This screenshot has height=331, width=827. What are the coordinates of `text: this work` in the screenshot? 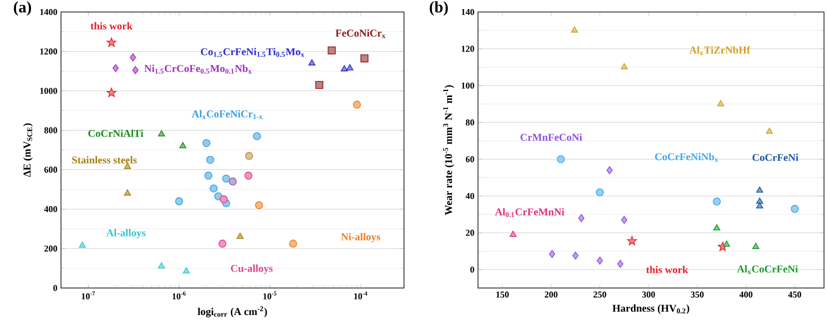 It's located at (667, 270).